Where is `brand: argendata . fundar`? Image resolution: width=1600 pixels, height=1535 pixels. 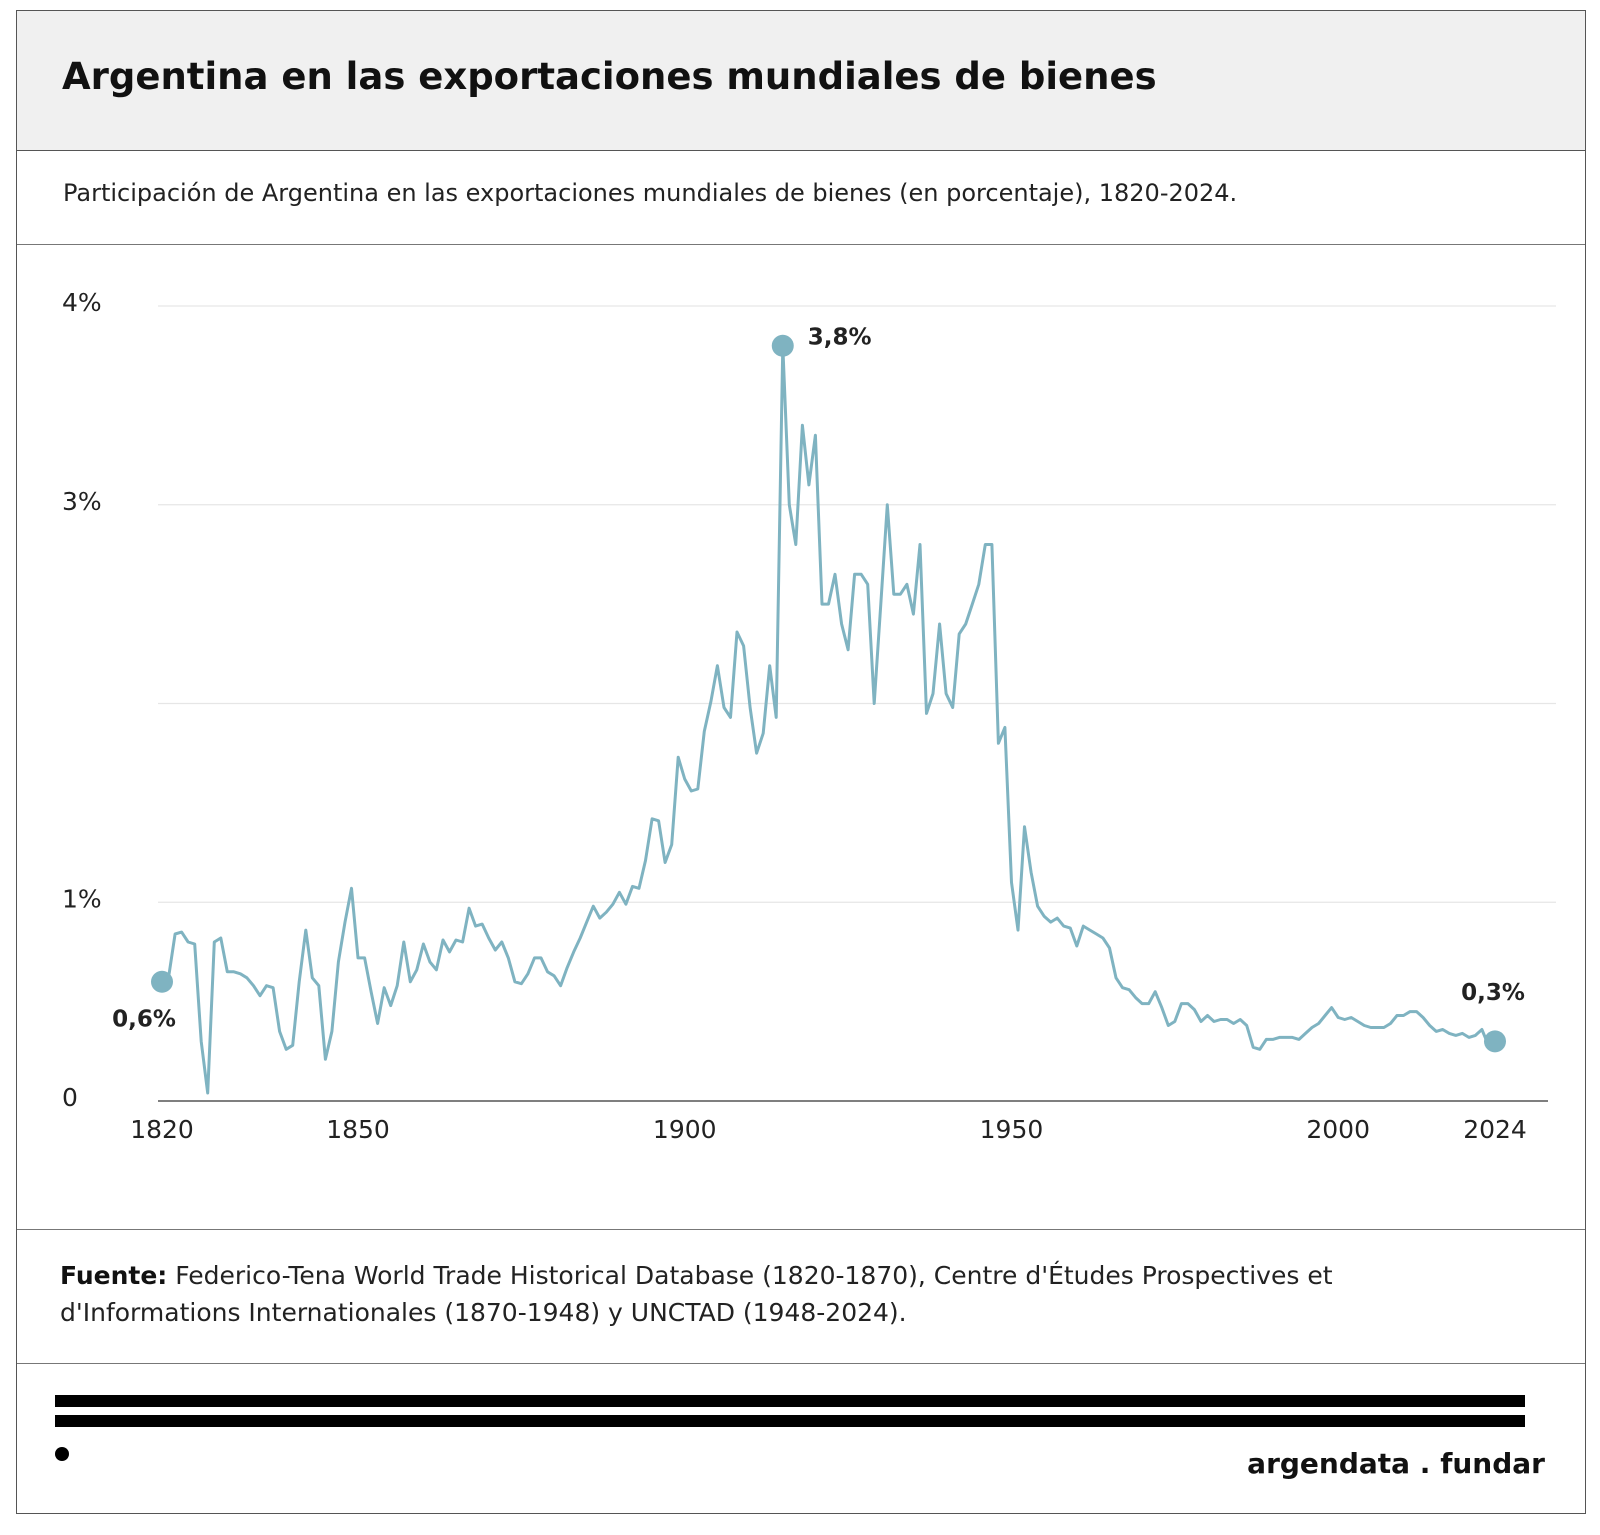
brand: argendata . fundar is located at coordinates (1396, 1463).